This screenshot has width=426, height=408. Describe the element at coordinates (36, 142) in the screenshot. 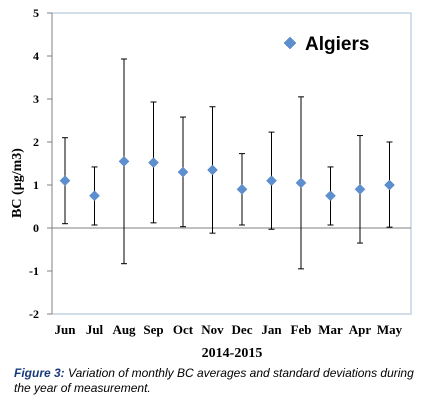

I see `y-tick-label: 2` at that location.